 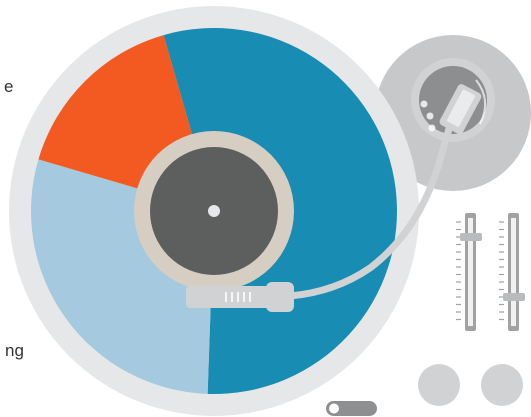 I want to click on label-fragment-1: e, so click(x=8, y=86).